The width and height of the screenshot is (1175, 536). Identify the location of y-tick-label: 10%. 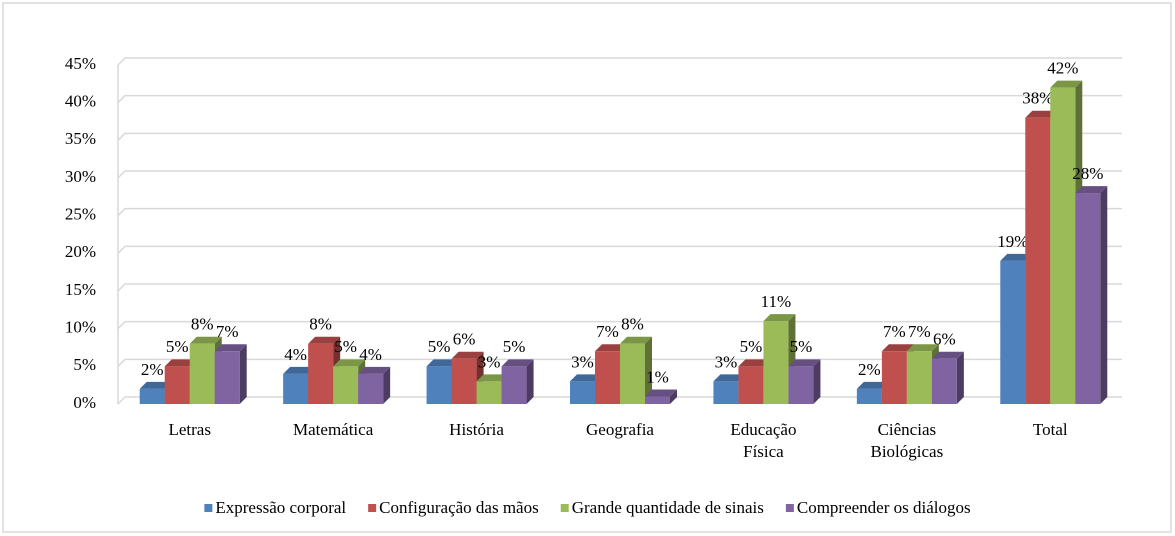
(80, 327).